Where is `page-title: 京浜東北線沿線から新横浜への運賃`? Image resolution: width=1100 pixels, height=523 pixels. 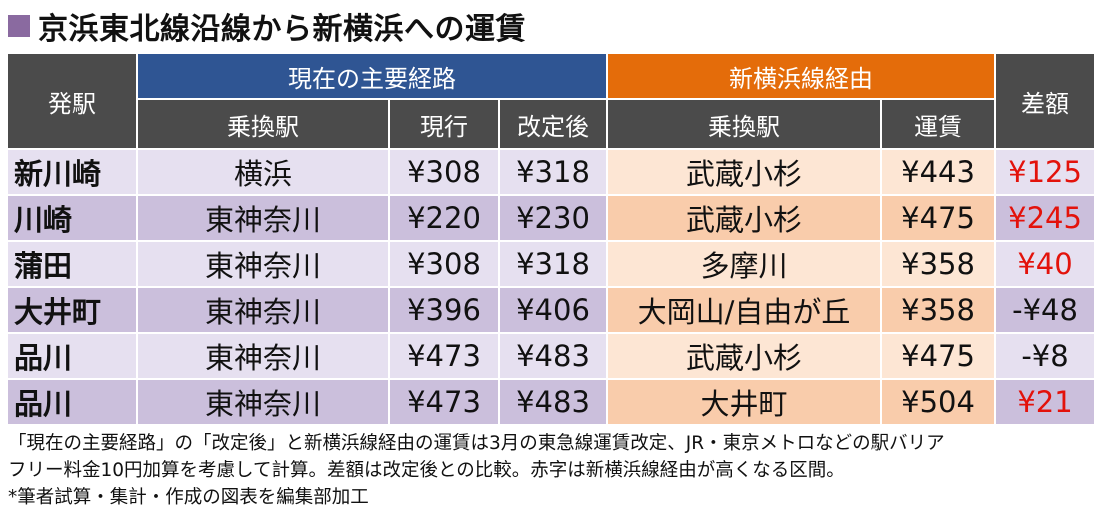 page-title: 京浜東北線沿線から新横浜への運賃 is located at coordinates (267, 26).